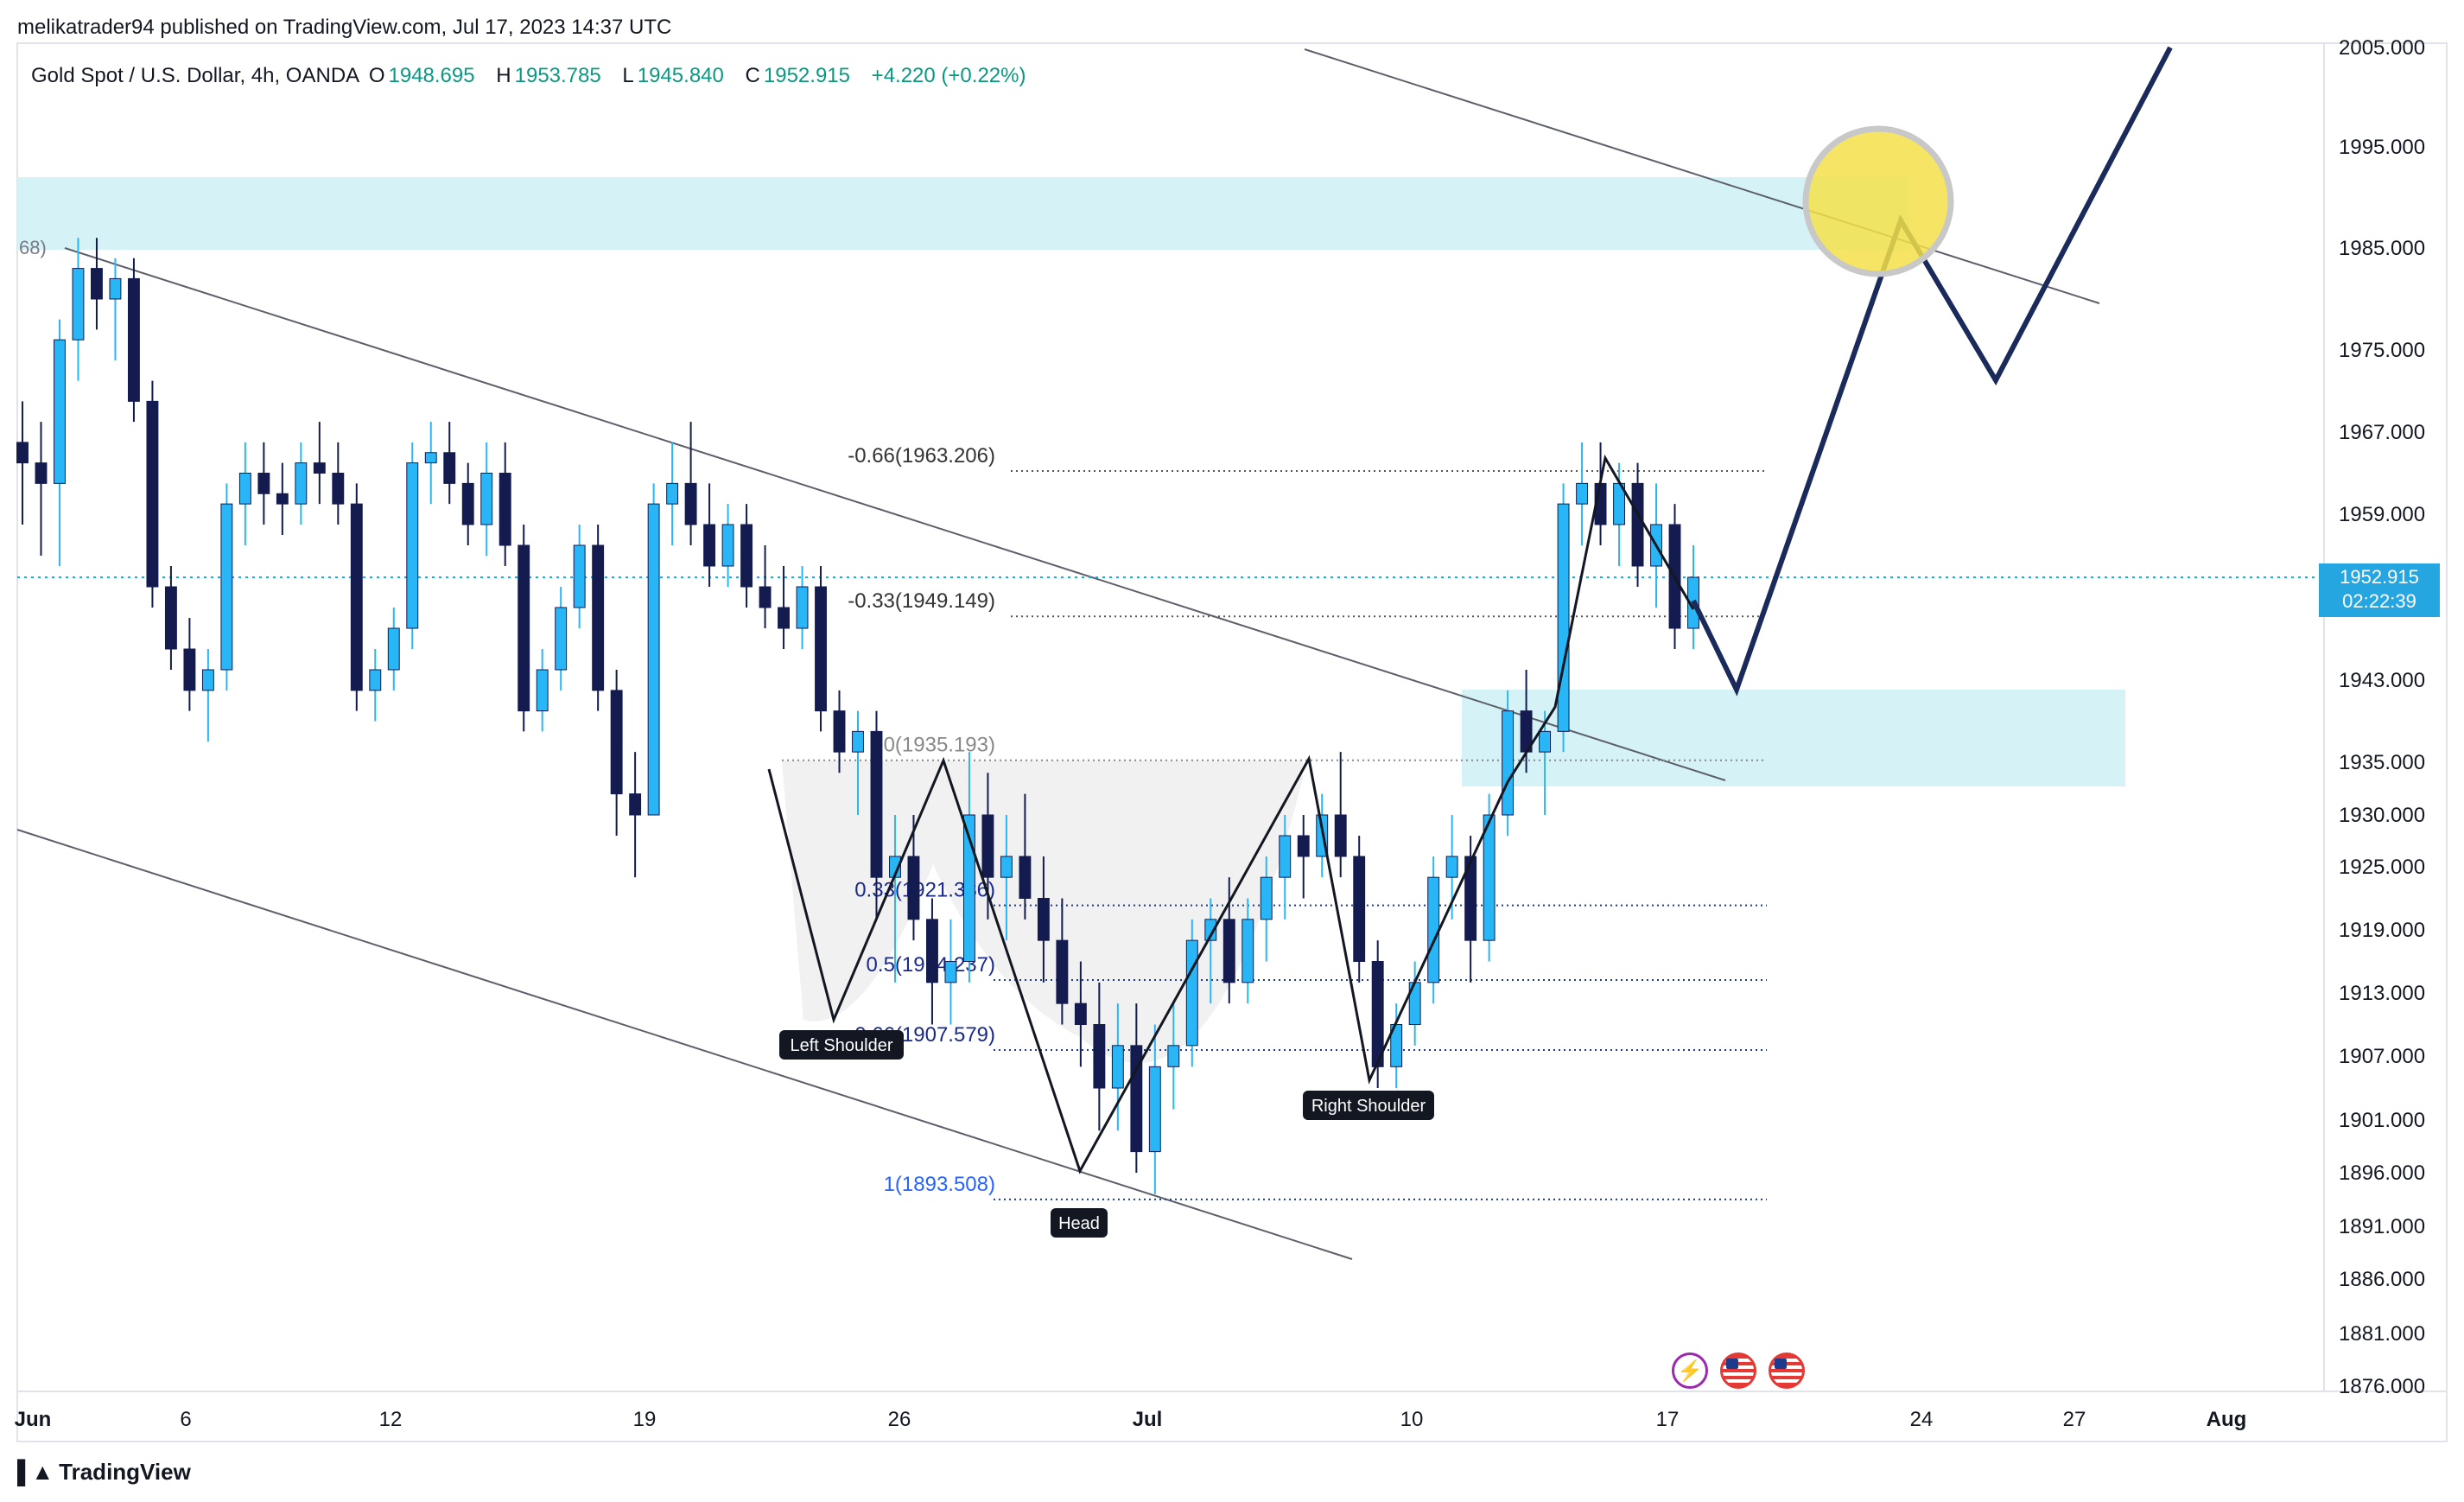  Describe the element at coordinates (2382, 993) in the screenshot. I see `price-tick-label: 1913.000` at that location.